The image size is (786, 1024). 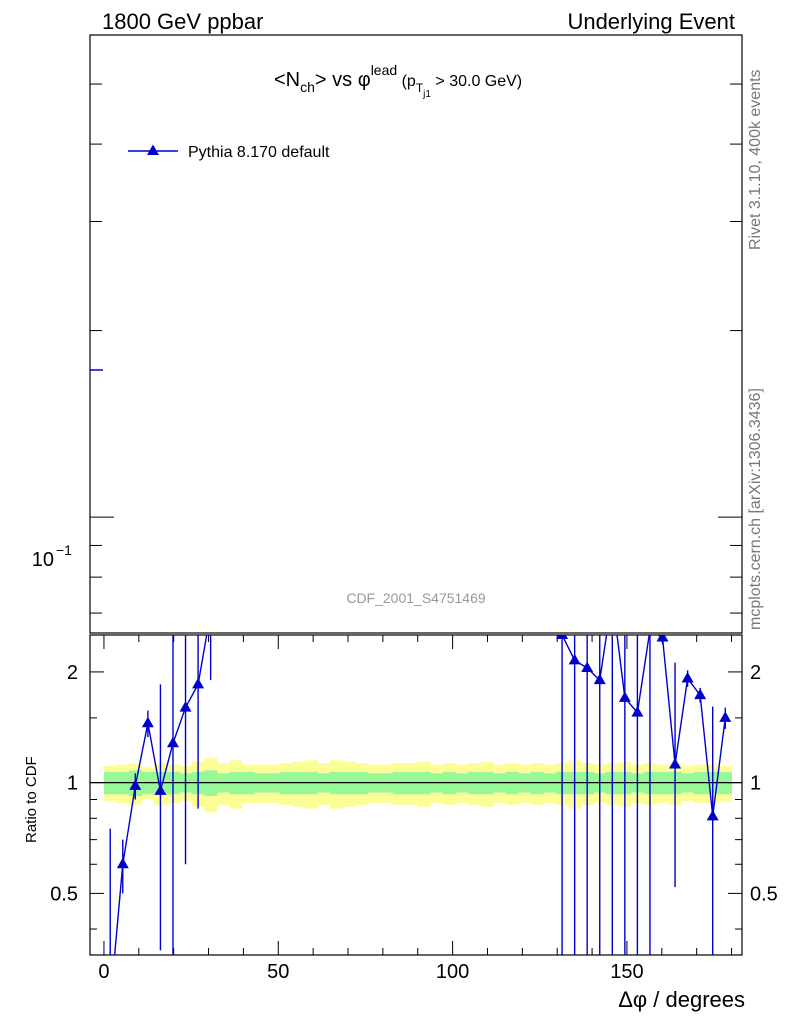 What do you see at coordinates (476, 81) in the screenshot?
I see `title-part-tail: > 30.0 GeV)` at bounding box center [476, 81].